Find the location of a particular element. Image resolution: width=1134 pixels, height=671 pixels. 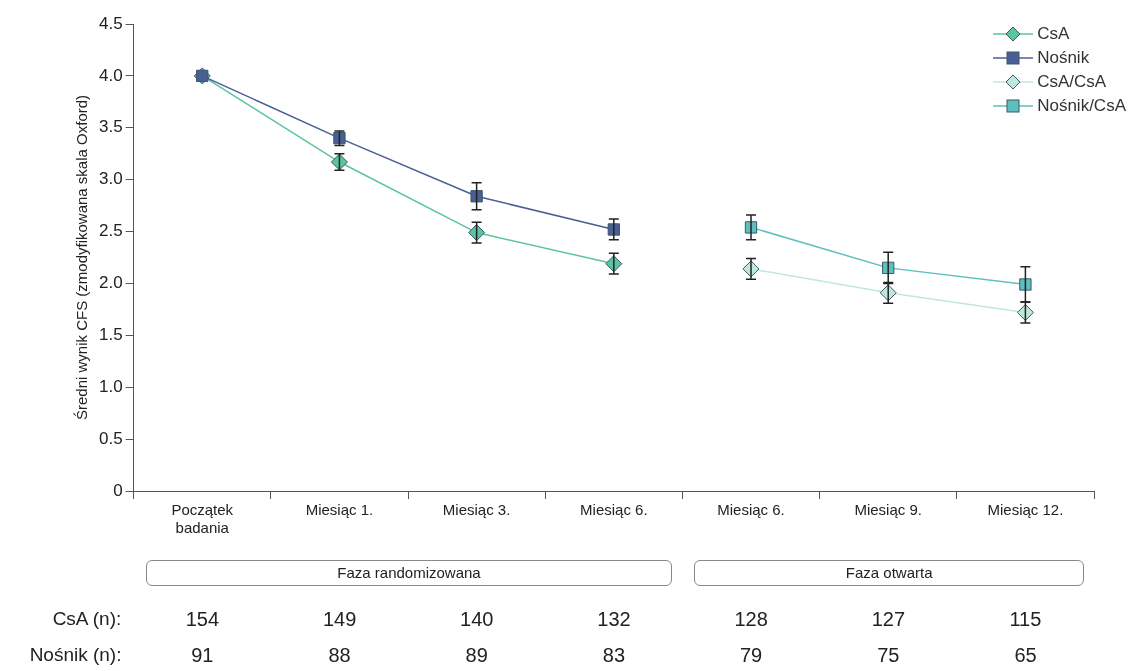

text: 140 is located at coordinates (477, 619).